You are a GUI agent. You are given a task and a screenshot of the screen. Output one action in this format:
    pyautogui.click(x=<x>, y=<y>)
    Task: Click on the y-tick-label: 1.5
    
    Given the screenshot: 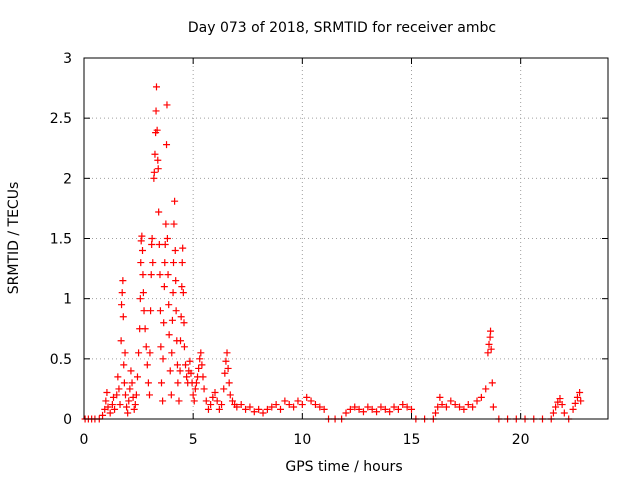 What is the action you would take?
    pyautogui.click(x=61, y=240)
    